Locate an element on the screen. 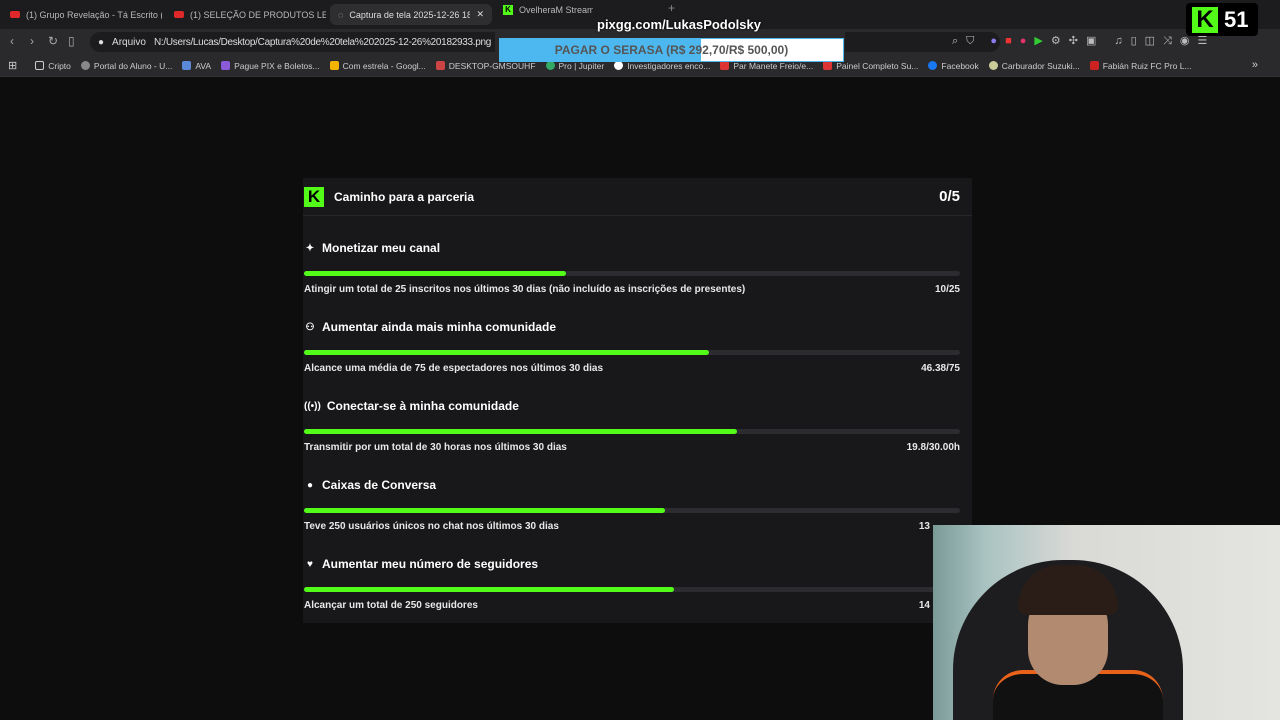  more-bookmarks-icon: » is located at coordinates (1254, 65).